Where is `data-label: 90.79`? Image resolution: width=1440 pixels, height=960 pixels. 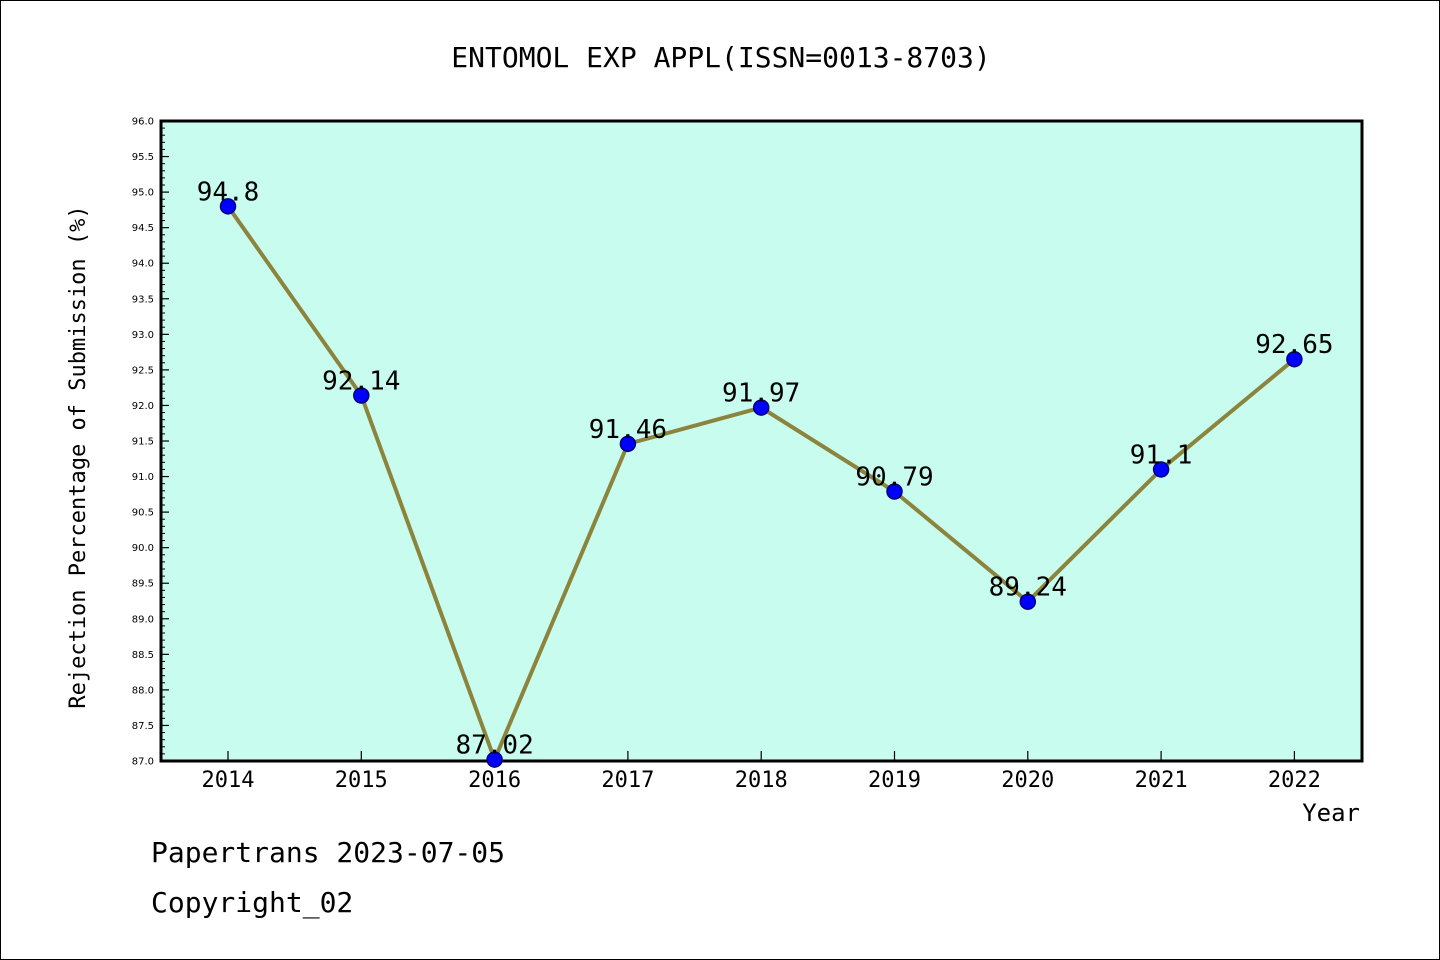
data-label: 90.79 is located at coordinates (894, 477).